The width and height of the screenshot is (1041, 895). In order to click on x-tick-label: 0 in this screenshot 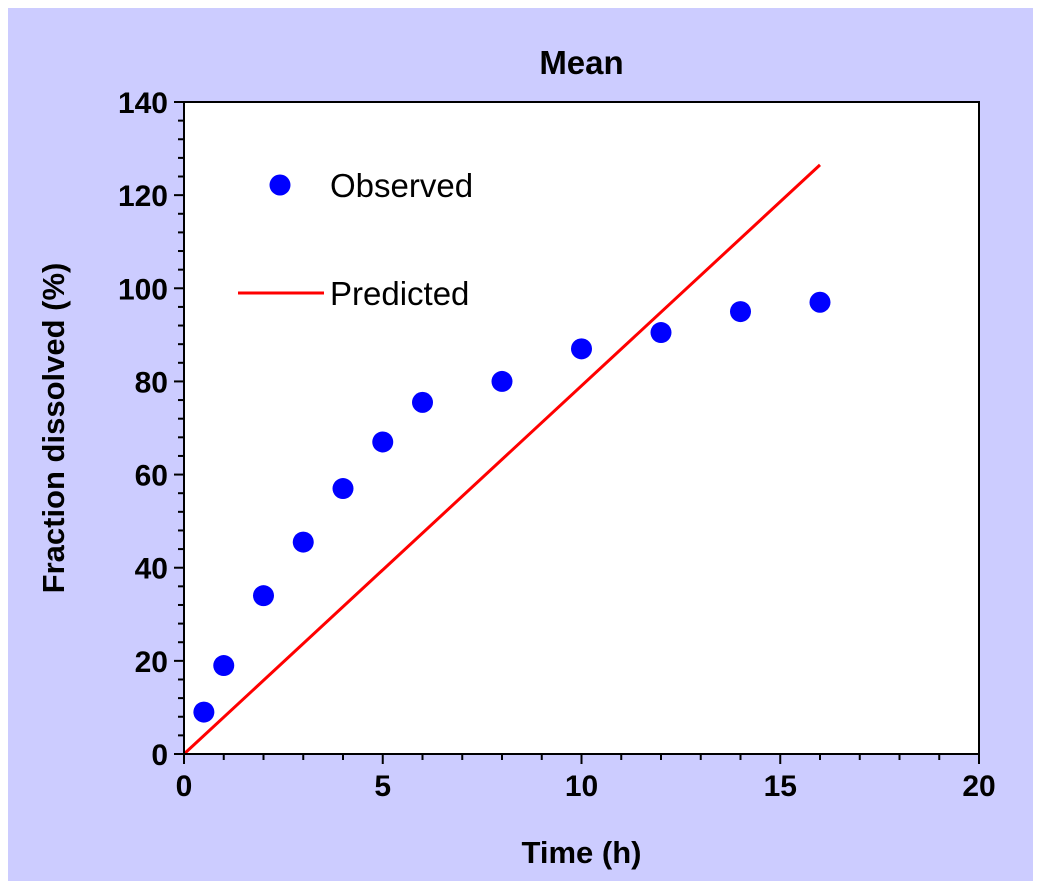, I will do `click(184, 786)`.